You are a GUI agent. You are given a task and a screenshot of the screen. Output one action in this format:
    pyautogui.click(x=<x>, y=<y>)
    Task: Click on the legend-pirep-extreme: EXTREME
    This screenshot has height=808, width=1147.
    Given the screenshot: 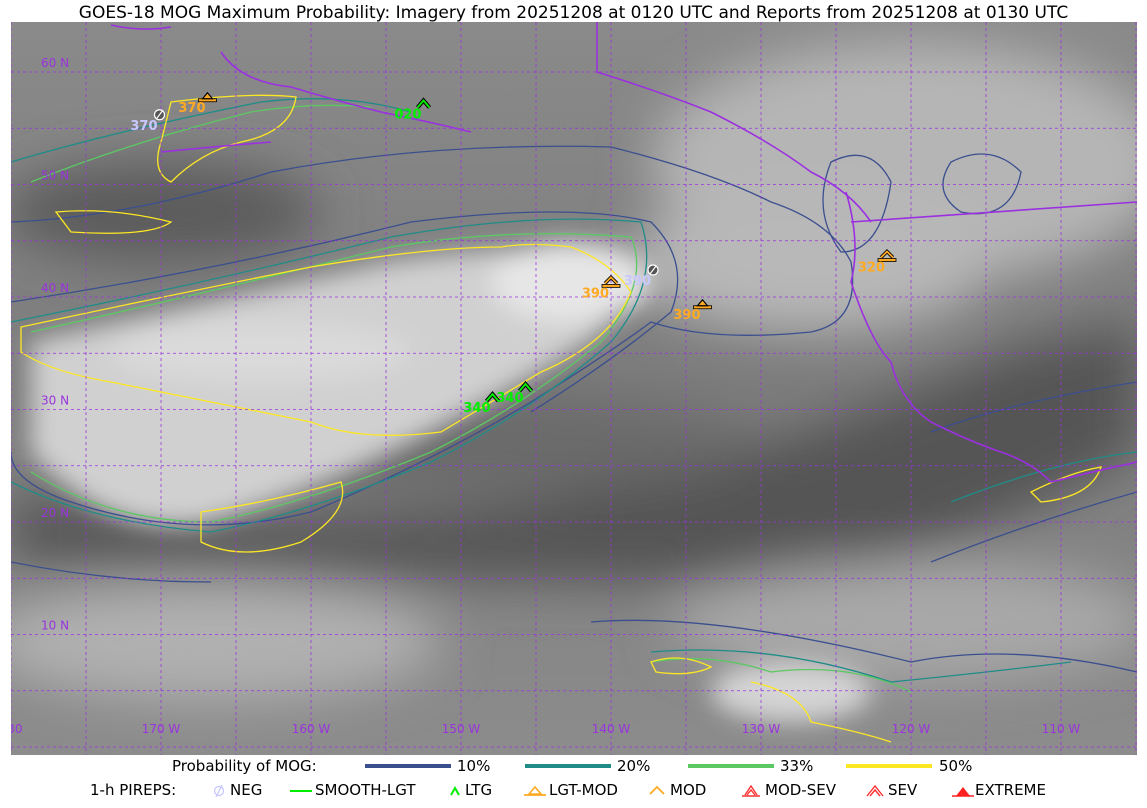 What is the action you would take?
    pyautogui.click(x=1010, y=790)
    